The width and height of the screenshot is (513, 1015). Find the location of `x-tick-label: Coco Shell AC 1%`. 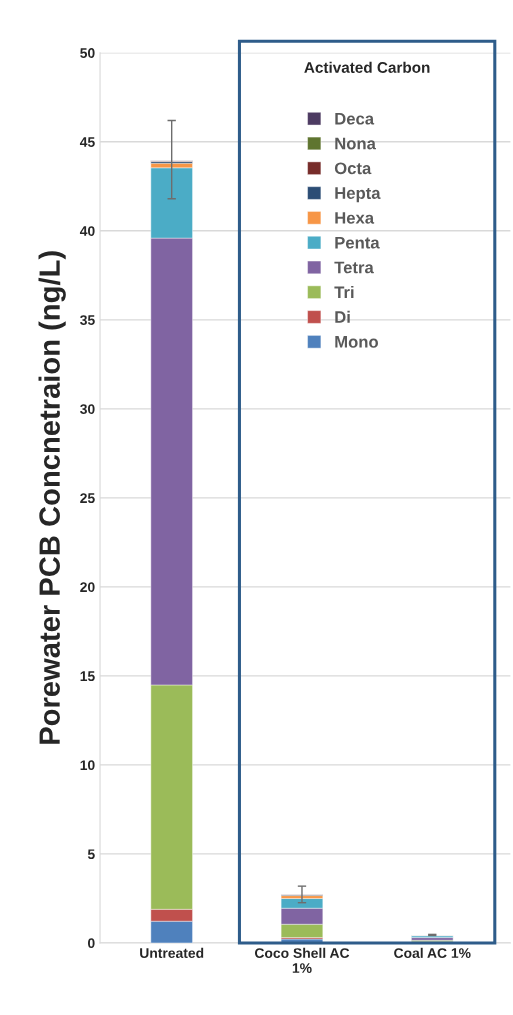

x-tick-label: Coco Shell AC 1% is located at coordinates (302, 960).